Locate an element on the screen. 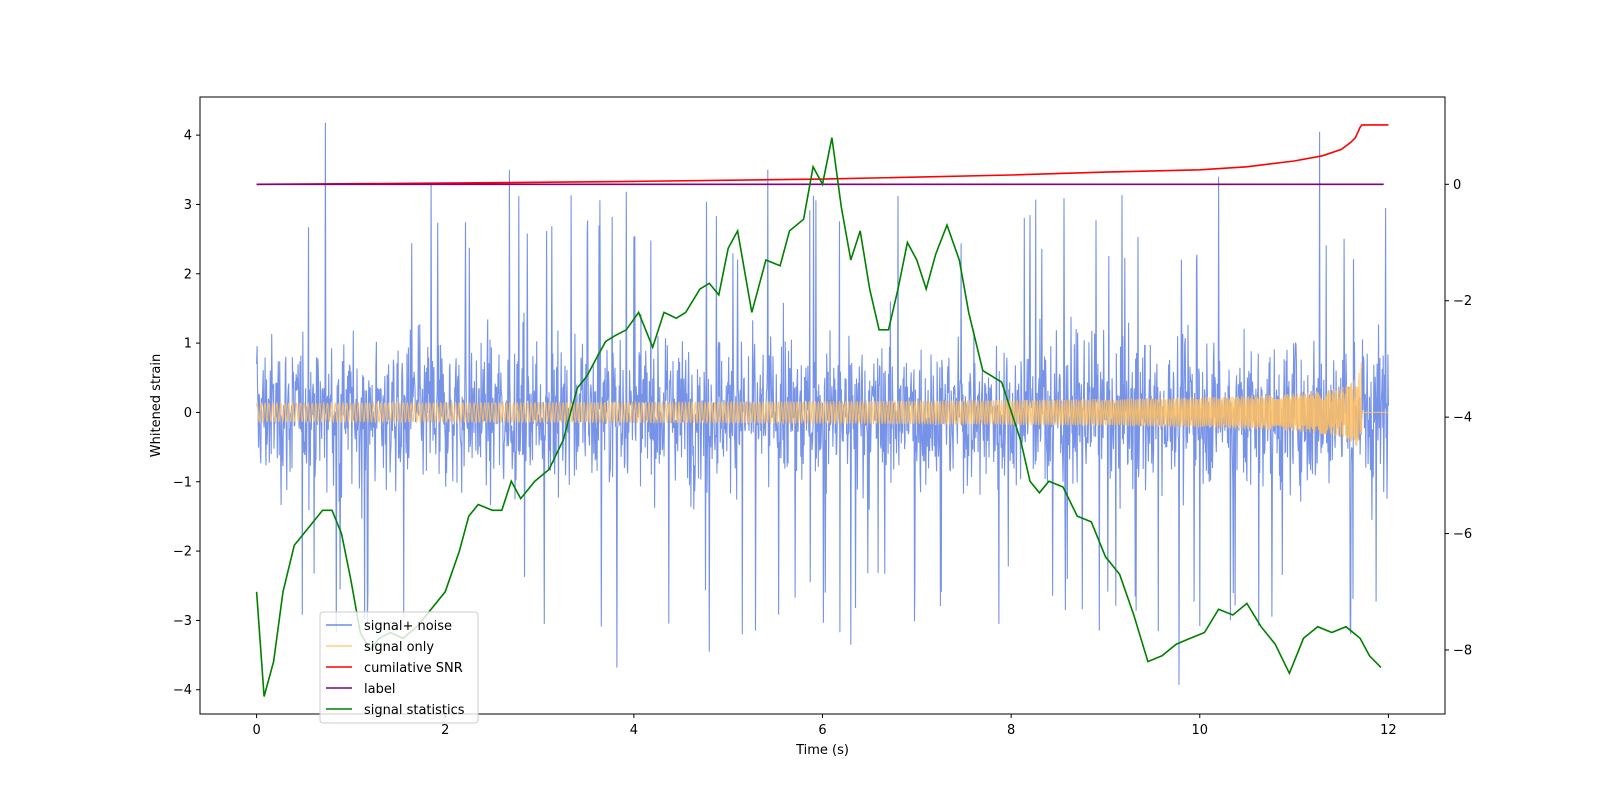 This screenshot has height=800, width=1600. y-tick-label: 2 is located at coordinates (188, 274).